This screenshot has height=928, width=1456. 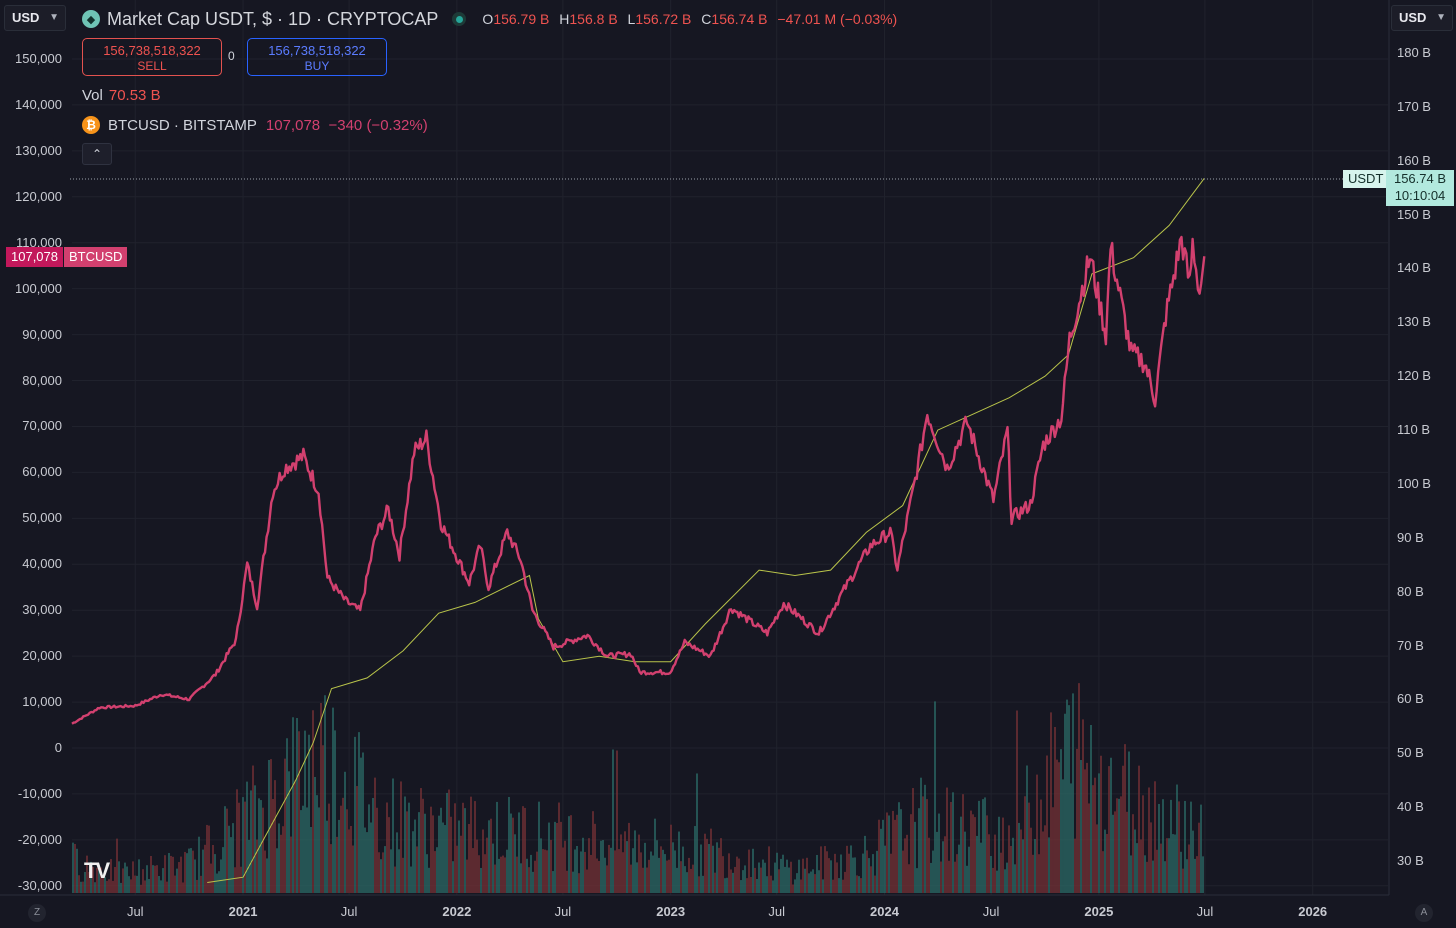 I want to click on left-axis-tick-label: 80,000, so click(x=42, y=380).